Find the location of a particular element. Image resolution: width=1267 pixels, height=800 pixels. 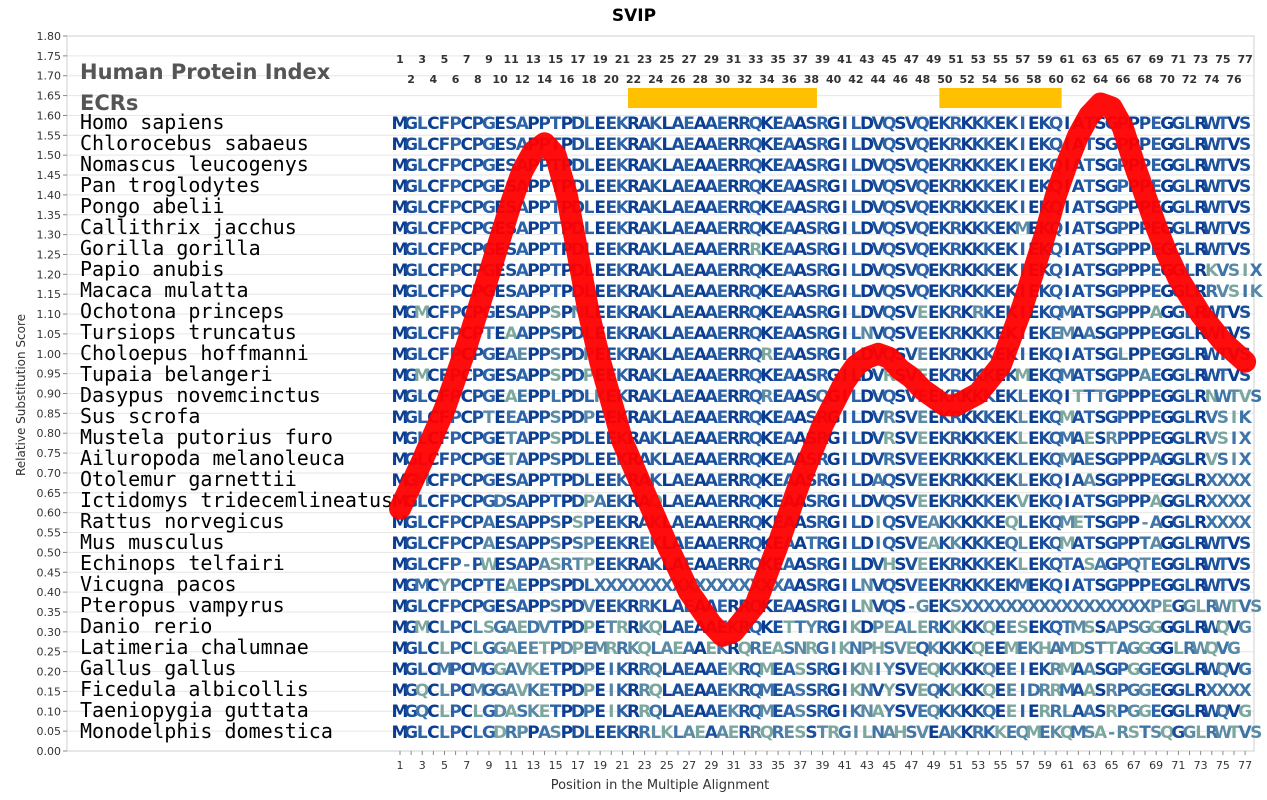

index-label-even: 4 is located at coordinates (434, 79).